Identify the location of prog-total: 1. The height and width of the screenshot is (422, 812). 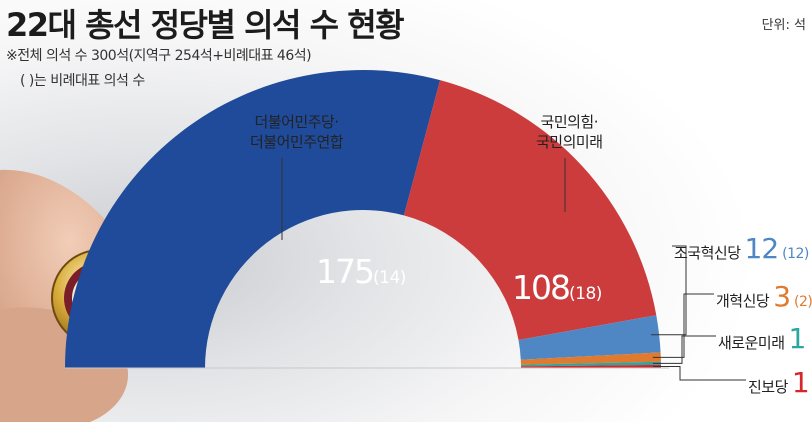
(800, 382).